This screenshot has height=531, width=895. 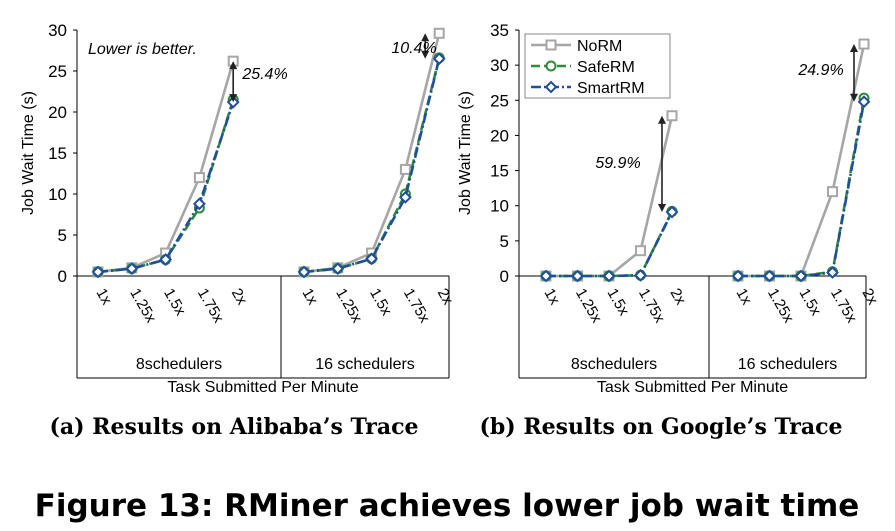 I want to click on annotation-text: Lower is better., so click(x=142, y=49).